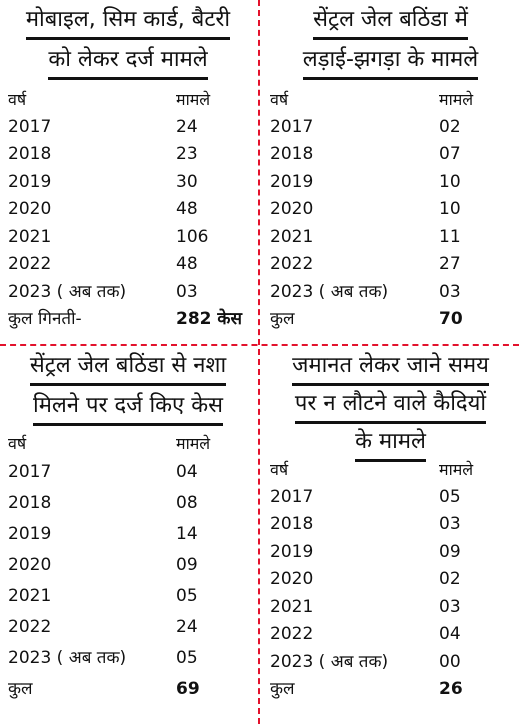 This screenshot has height=724, width=519. What do you see at coordinates (390, 210) in the screenshot?
I see `table-row: 2020 10` at bounding box center [390, 210].